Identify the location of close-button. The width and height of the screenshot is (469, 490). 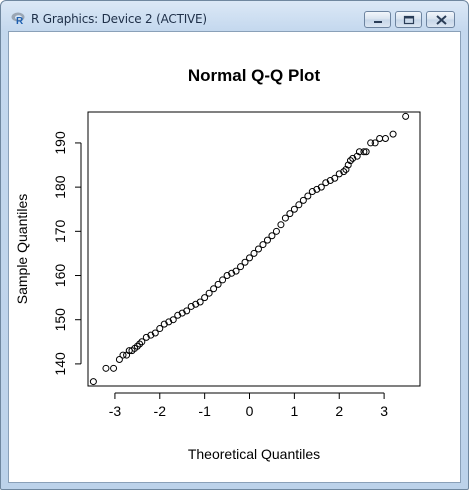
(440, 19).